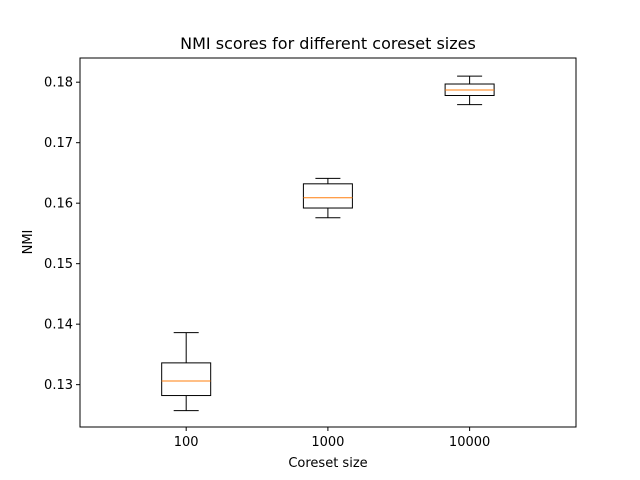 This screenshot has height=480, width=640. I want to click on x-axis-label: Coreset size, so click(327, 463).